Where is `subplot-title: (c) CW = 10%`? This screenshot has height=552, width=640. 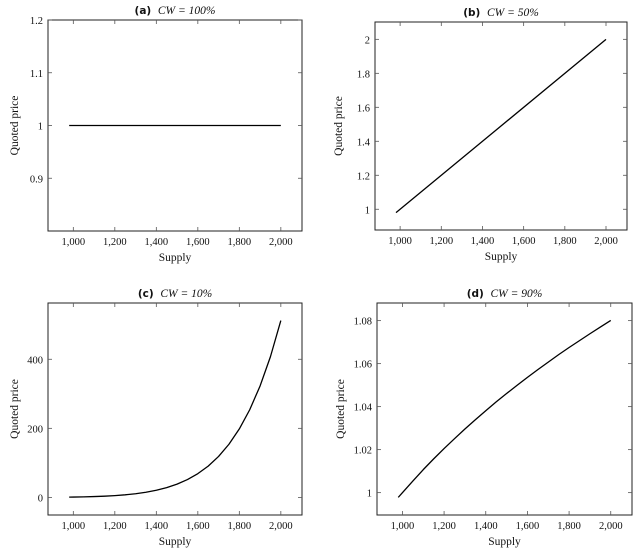
subplot-title: (c) CW = 10% is located at coordinates (175, 294).